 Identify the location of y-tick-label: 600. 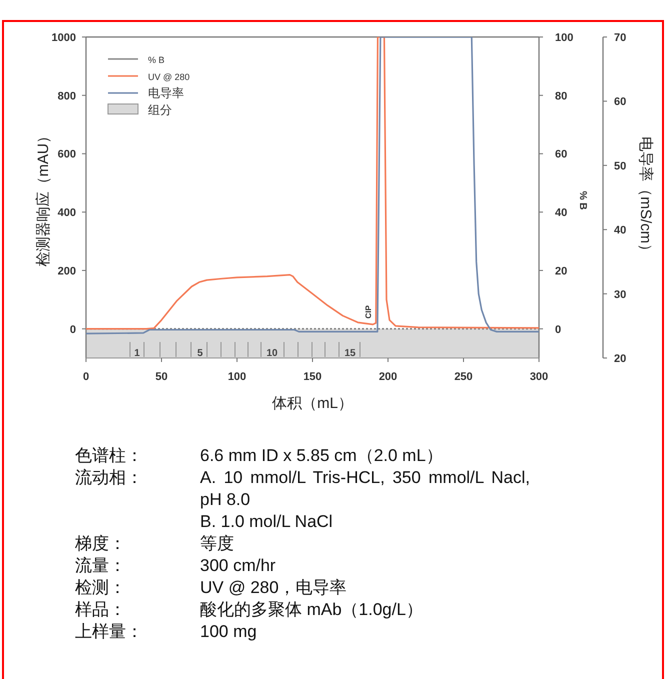
(67, 154).